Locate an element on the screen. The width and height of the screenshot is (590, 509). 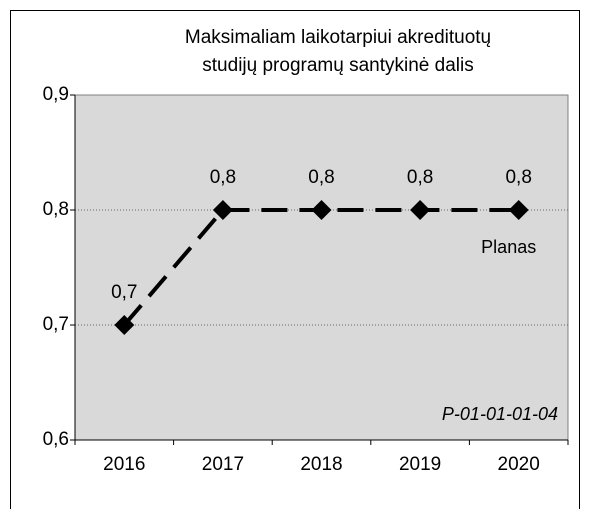
x-tick-label: 2017 is located at coordinates (223, 464).